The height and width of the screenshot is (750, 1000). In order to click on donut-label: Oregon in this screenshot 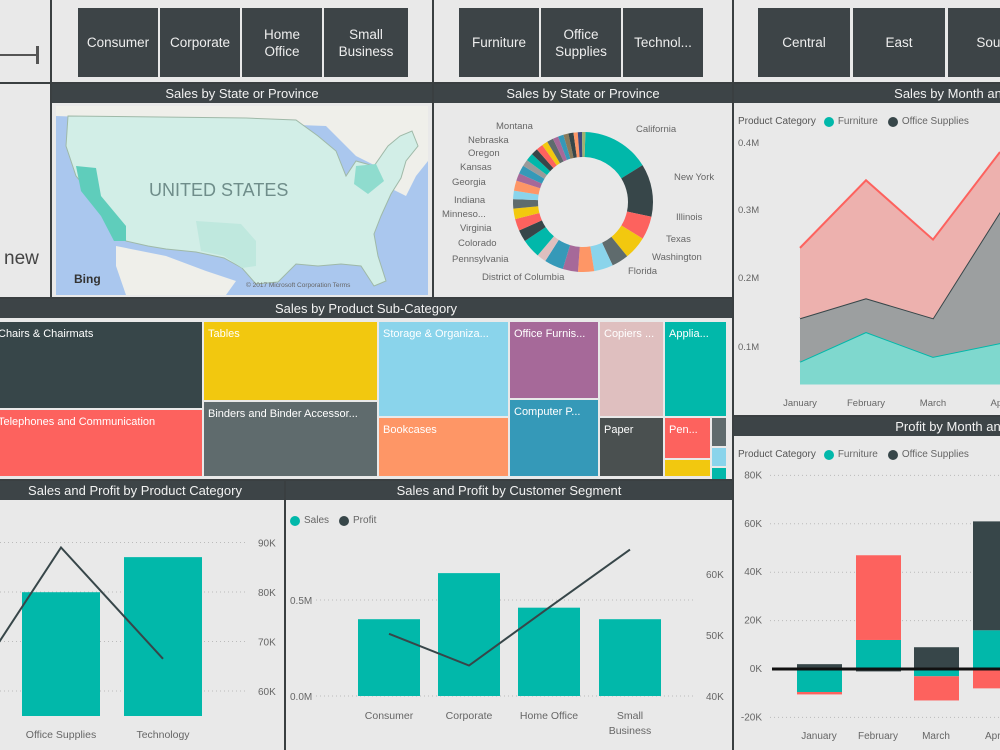, I will do `click(484, 153)`.